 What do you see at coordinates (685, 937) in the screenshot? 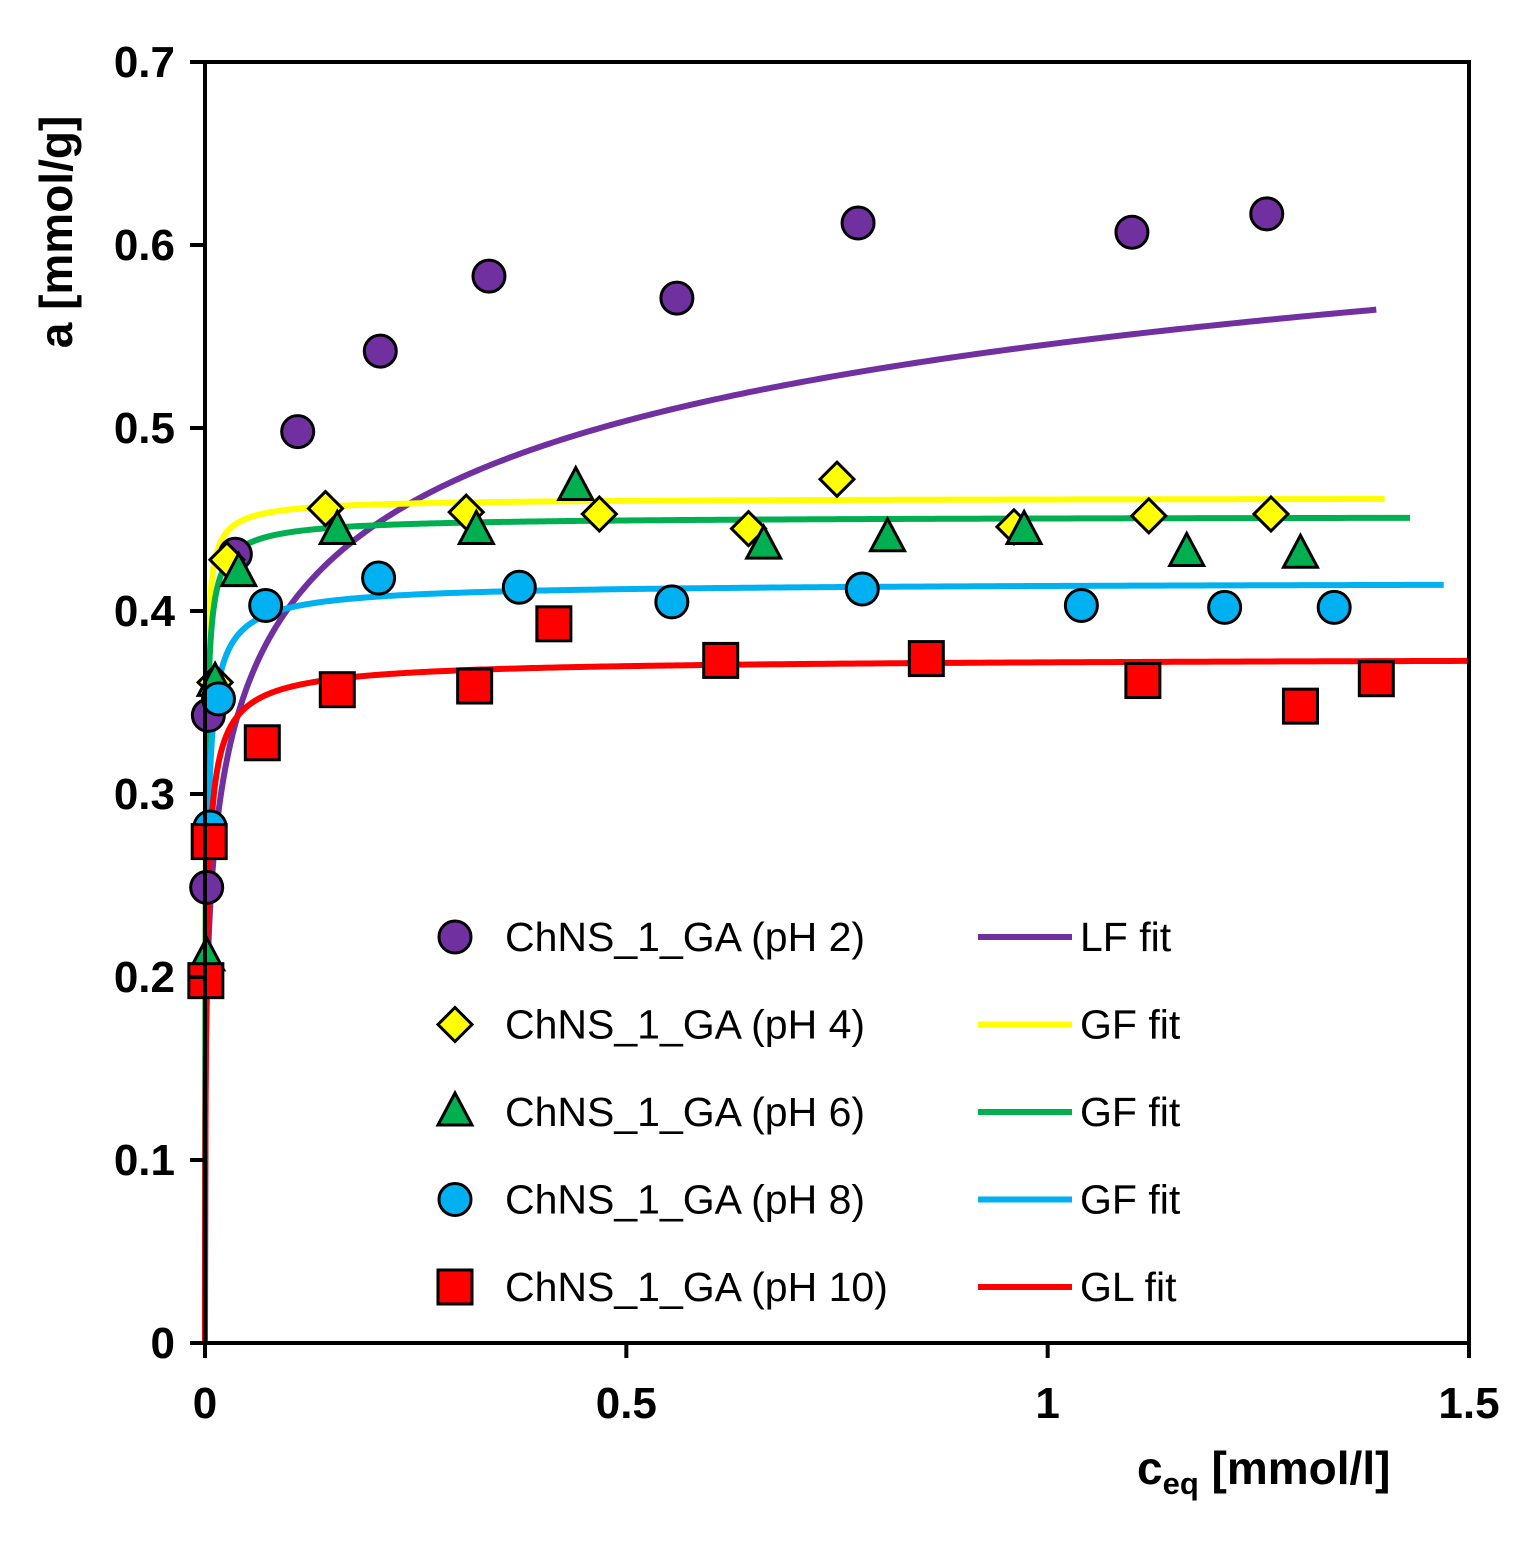
I see `legend-series-label: ChNS_1_GA (pH 2)` at bounding box center [685, 937].